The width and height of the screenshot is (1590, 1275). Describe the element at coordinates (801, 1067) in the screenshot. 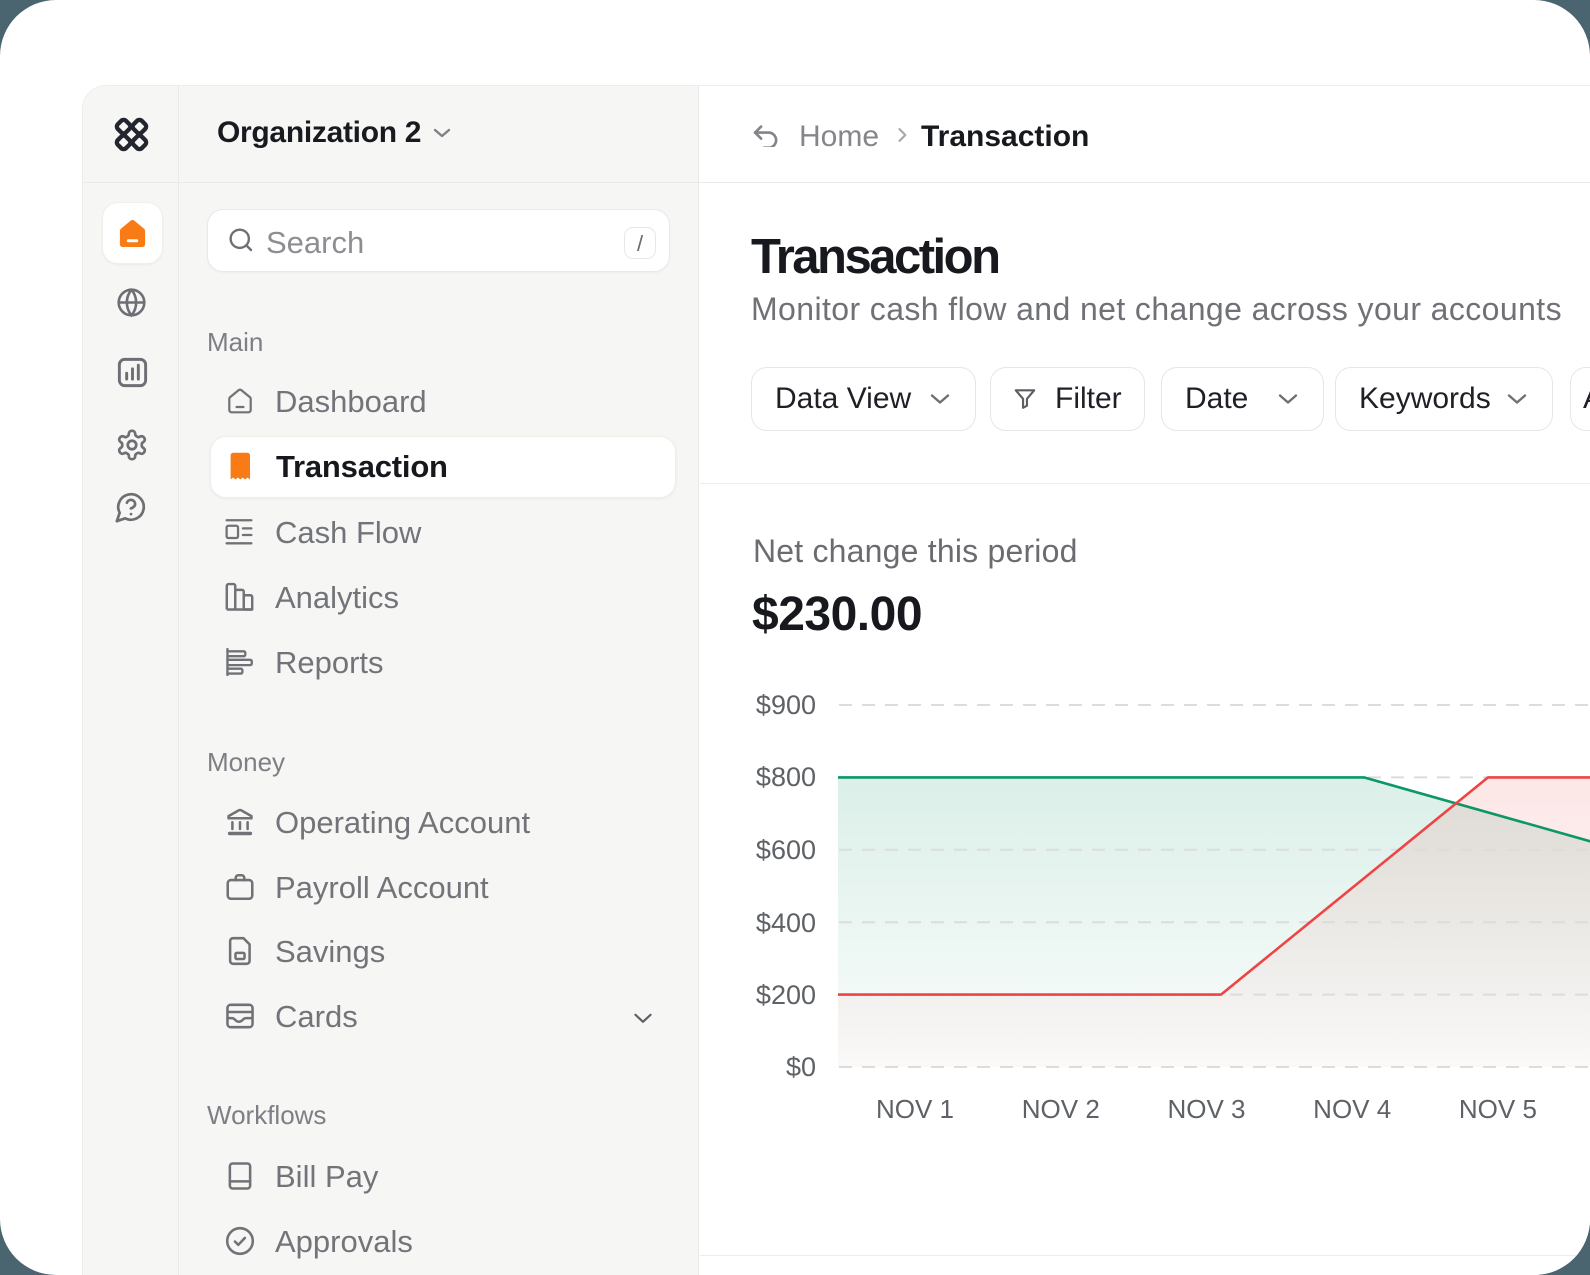

I see `svg-text: $0` at that location.